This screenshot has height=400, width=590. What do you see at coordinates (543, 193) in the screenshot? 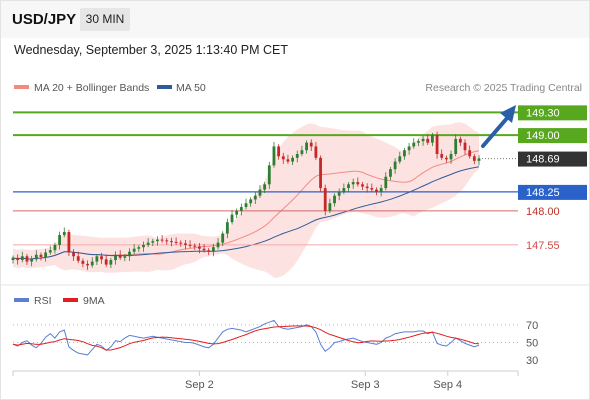
I see `level-label-3: 148.25` at bounding box center [543, 193].